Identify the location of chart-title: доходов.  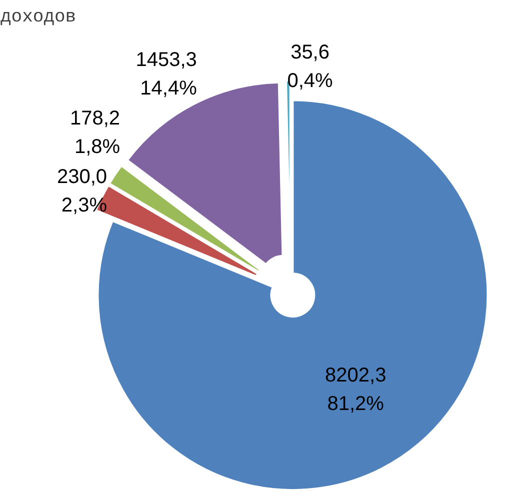
(38, 18).